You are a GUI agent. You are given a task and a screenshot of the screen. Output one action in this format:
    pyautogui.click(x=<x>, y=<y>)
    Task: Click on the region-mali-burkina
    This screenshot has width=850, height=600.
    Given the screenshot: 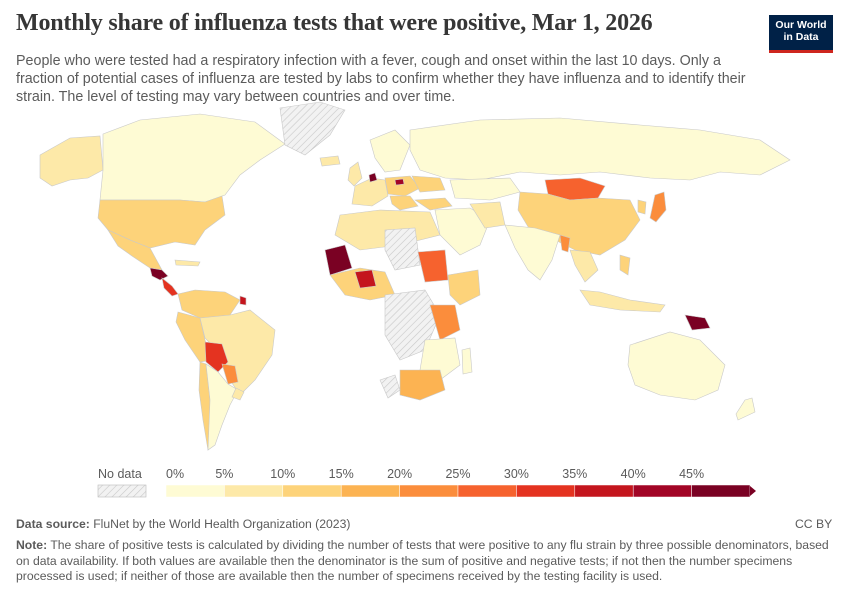 What is the action you would take?
    pyautogui.click(x=365, y=279)
    